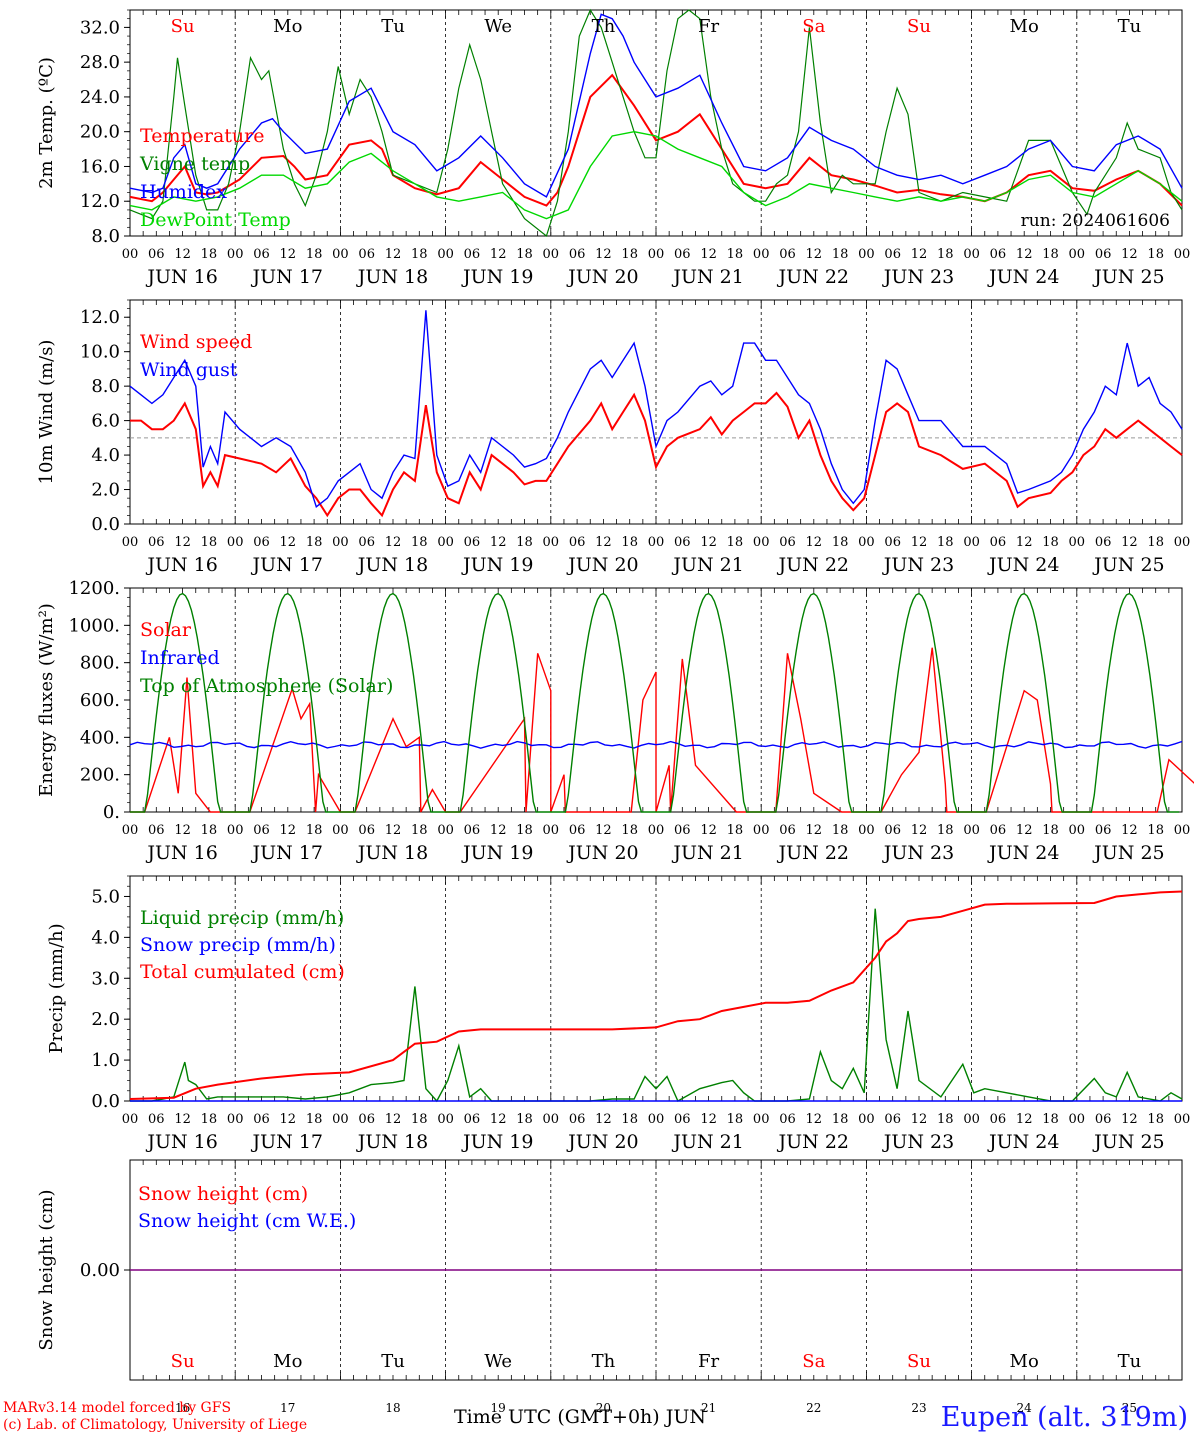  I want to click on legend-entry: Wind speed, so click(196, 342).